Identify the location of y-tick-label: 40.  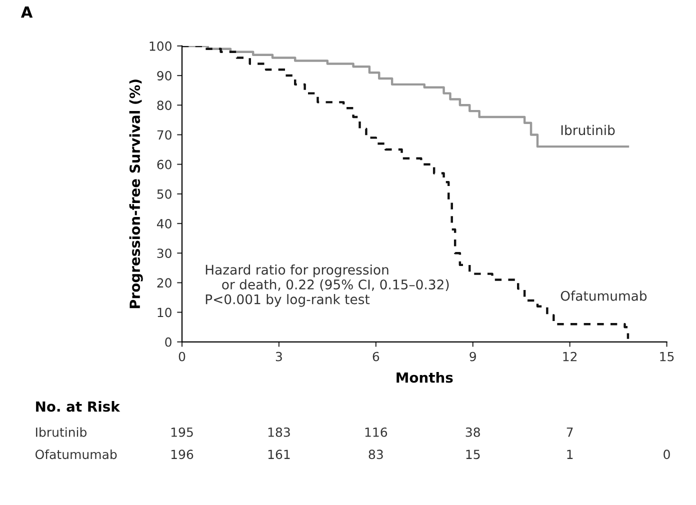
(164, 223).